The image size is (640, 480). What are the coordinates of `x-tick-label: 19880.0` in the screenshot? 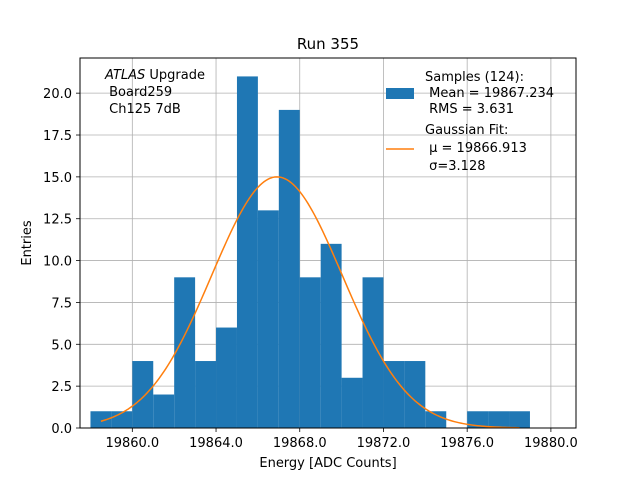 It's located at (551, 443).